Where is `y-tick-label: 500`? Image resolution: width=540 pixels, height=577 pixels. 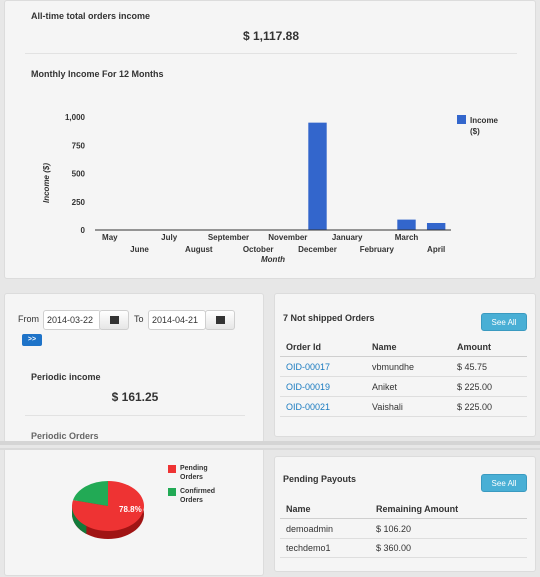
y-tick-label: 500 is located at coordinates (79, 174).